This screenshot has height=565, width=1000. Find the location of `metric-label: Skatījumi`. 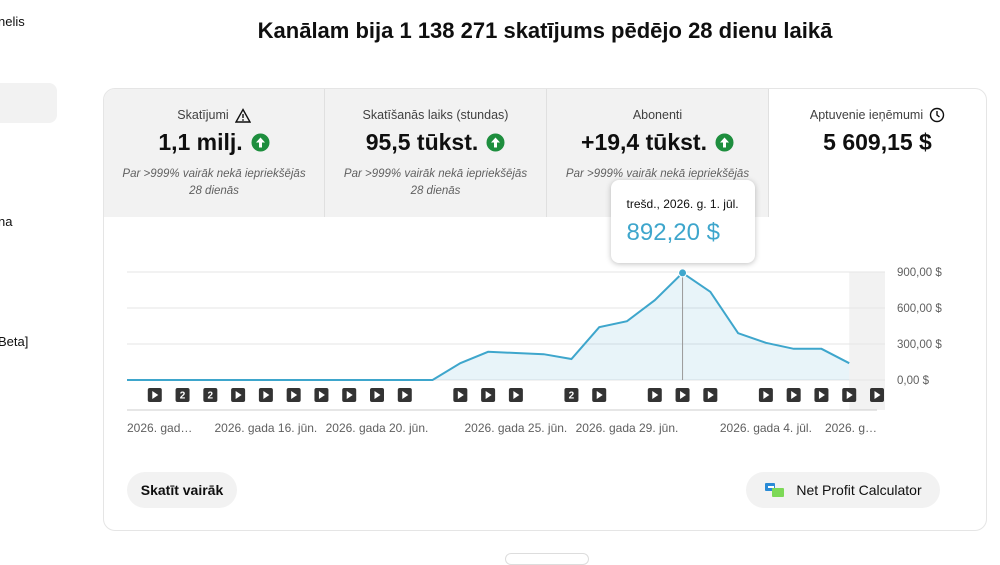

metric-label: Skatījumi is located at coordinates (203, 115).